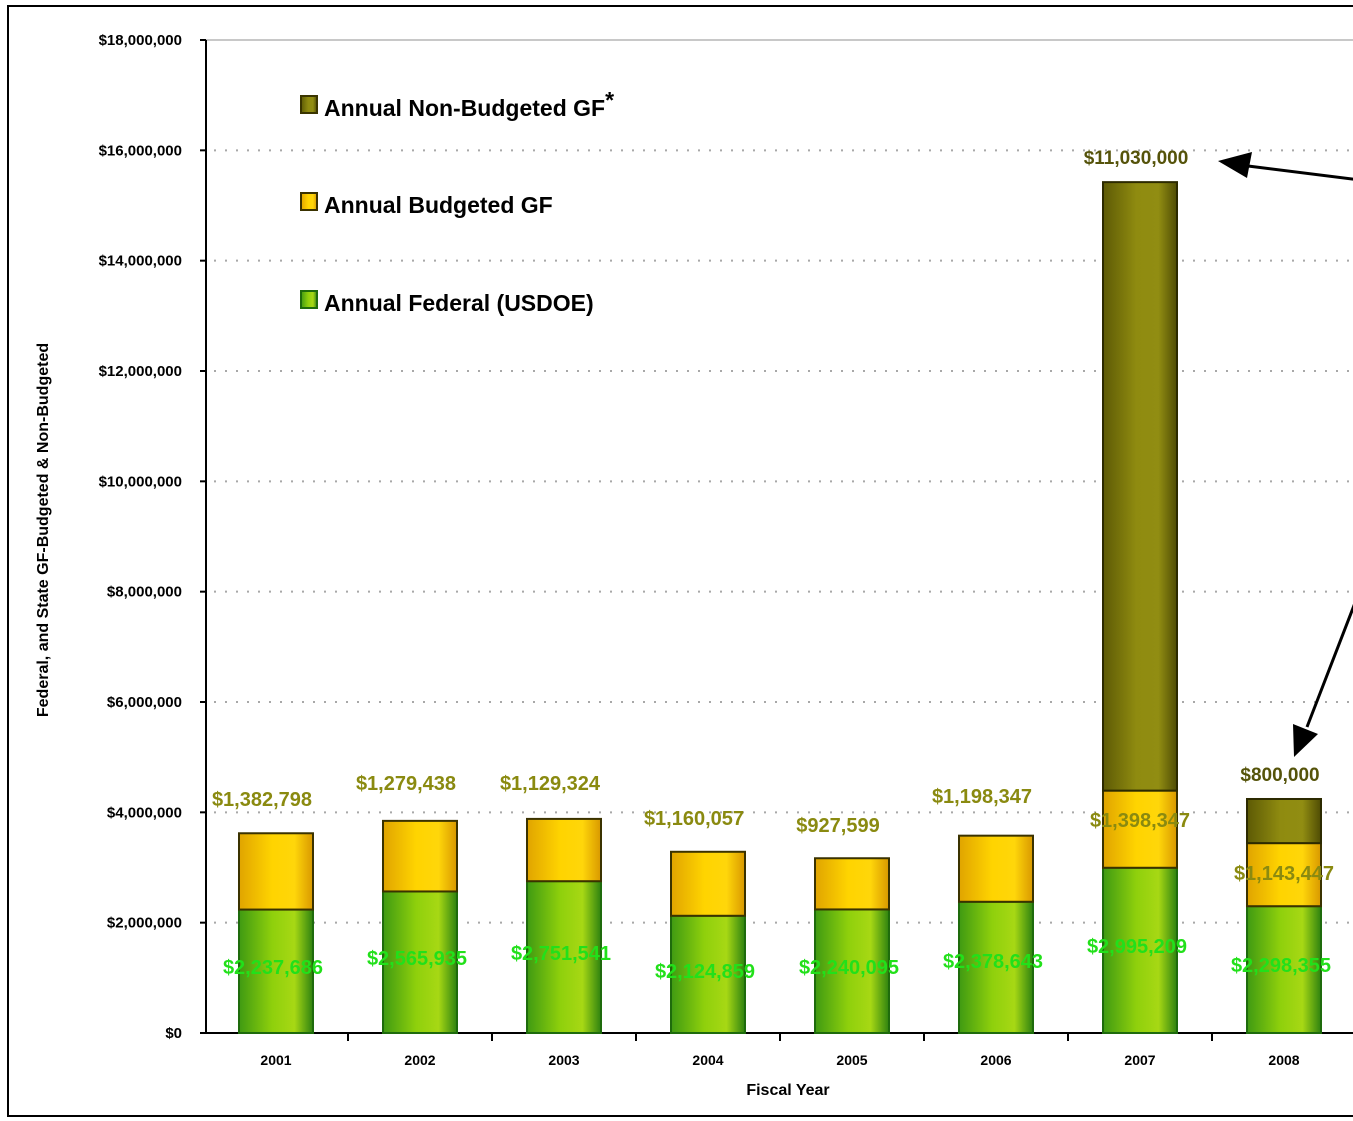  I want to click on data-label-federal: $2,298,355, so click(1281, 966).